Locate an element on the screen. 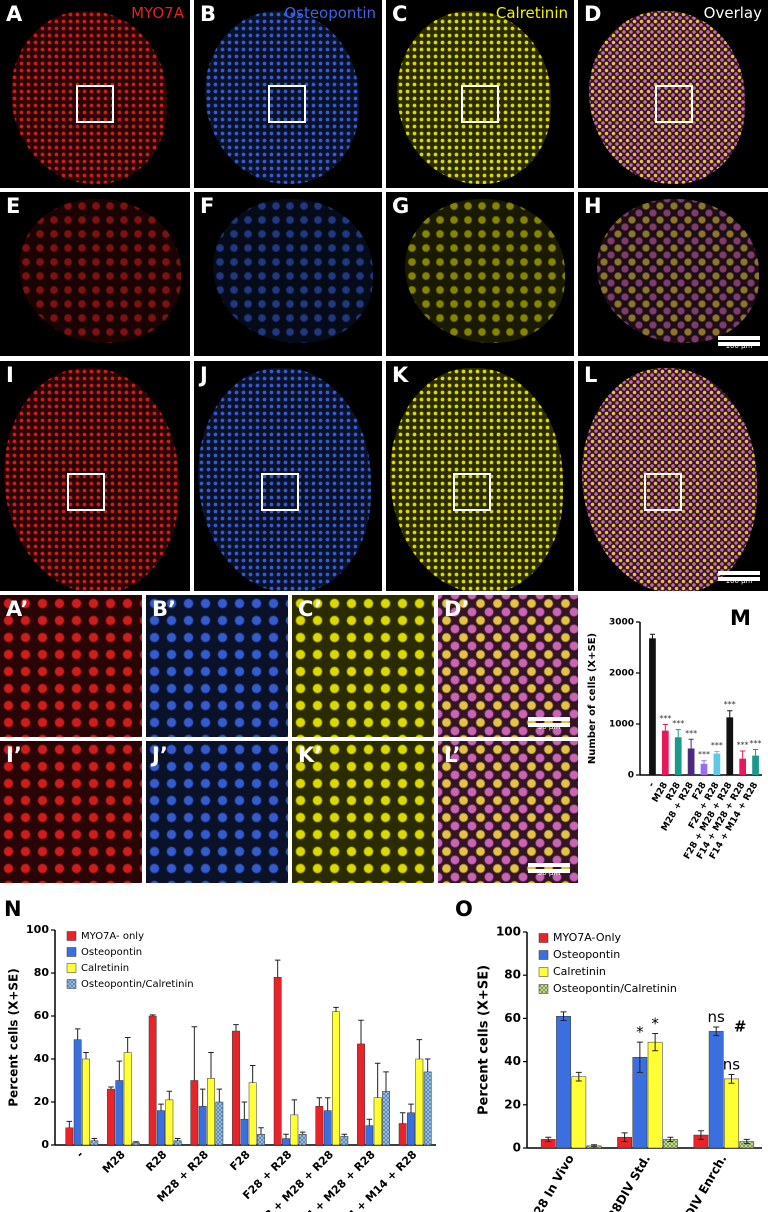 The width and height of the screenshot is (768, 1212). panel-letter: M is located at coordinates (740, 618).